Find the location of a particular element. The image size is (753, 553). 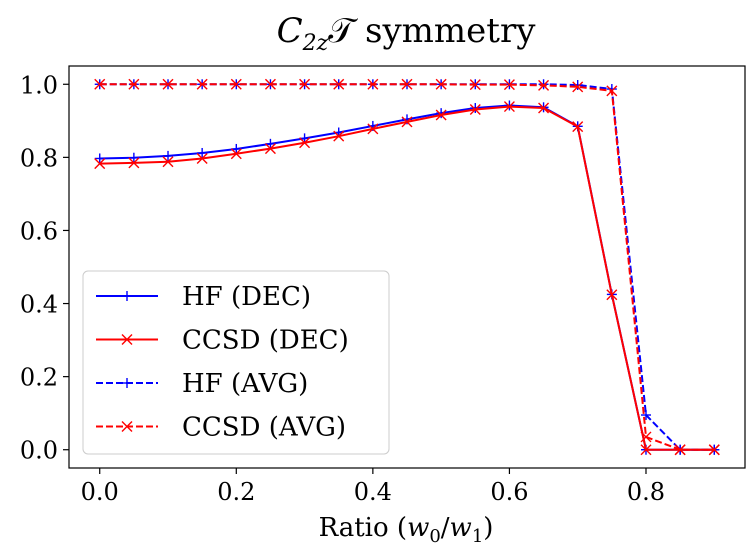

chart-title: C2z𝒯 symmetry is located at coordinates (407, 33).